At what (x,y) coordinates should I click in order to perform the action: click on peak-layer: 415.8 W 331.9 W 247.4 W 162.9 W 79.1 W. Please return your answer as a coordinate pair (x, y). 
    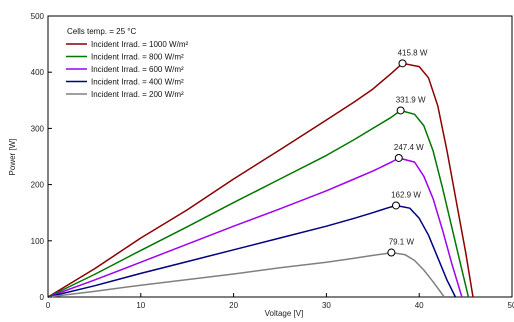
    Looking at the image, I should click on (407, 152).